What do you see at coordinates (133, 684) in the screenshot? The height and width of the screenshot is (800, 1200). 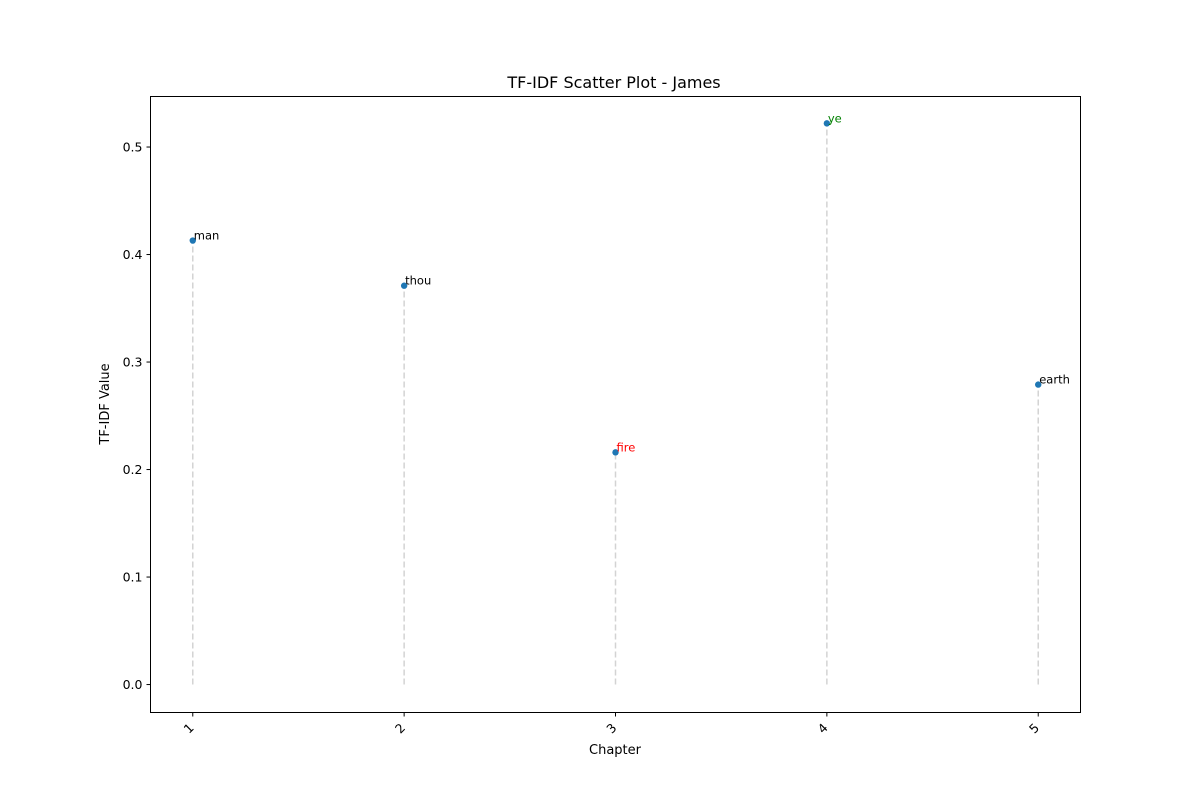 I see `y-tick-label: 0.0` at bounding box center [133, 684].